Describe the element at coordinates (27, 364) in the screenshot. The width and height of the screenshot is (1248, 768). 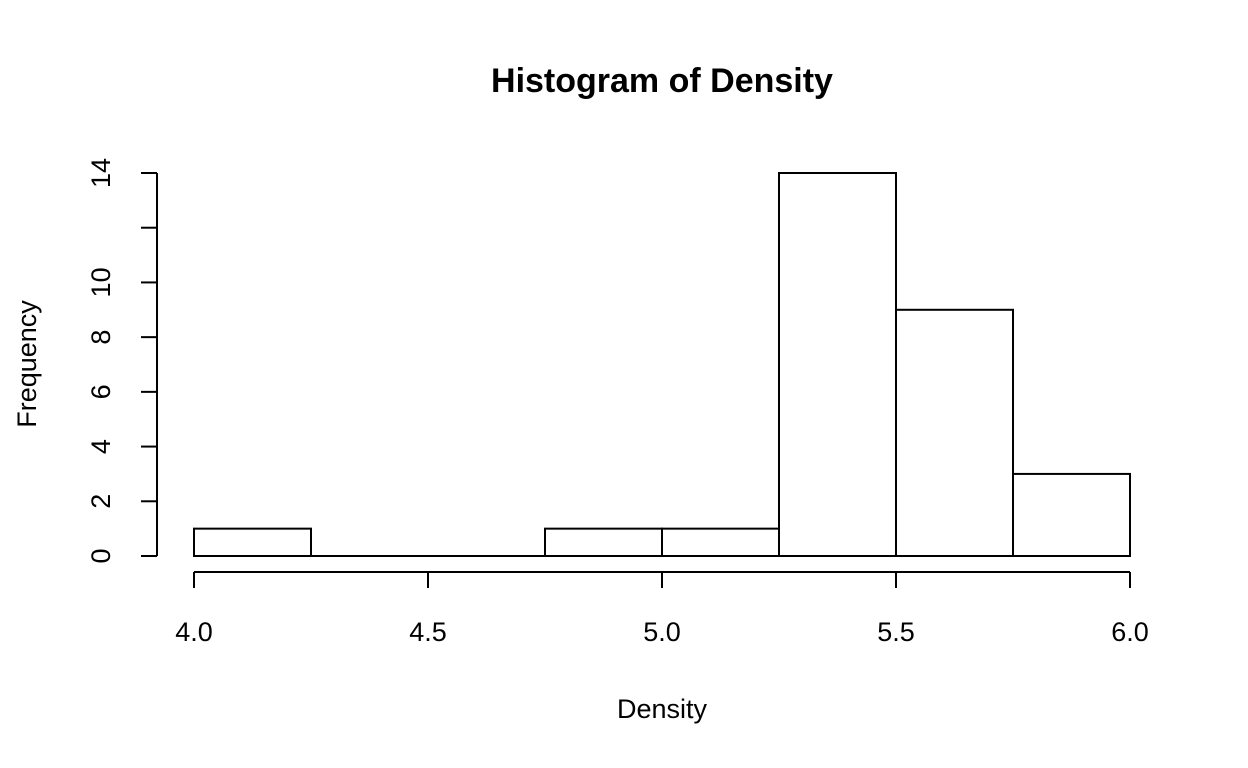
I see `y-axis-label: Frequency` at that location.